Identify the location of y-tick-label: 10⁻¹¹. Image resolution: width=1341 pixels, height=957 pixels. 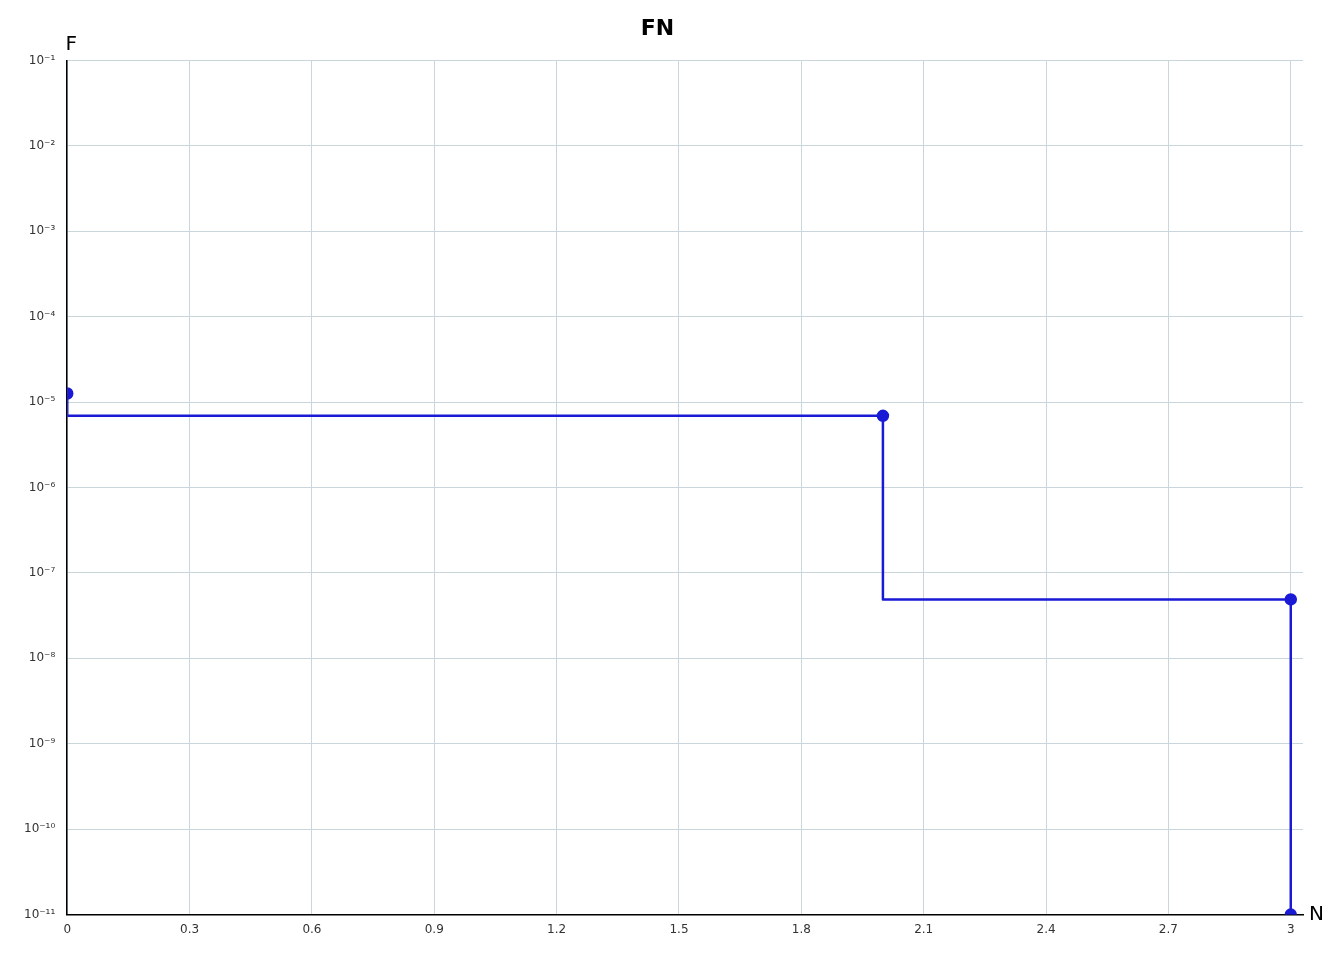
(39, 913).